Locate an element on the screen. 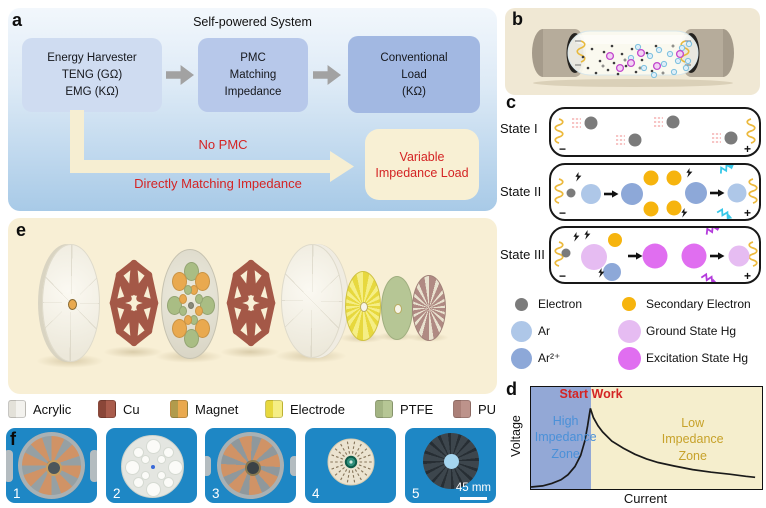 Image resolution: width=766 pixels, height=508 pixels. photo-pu-rotor-disc: 5 45 mm is located at coordinates (450, 465).